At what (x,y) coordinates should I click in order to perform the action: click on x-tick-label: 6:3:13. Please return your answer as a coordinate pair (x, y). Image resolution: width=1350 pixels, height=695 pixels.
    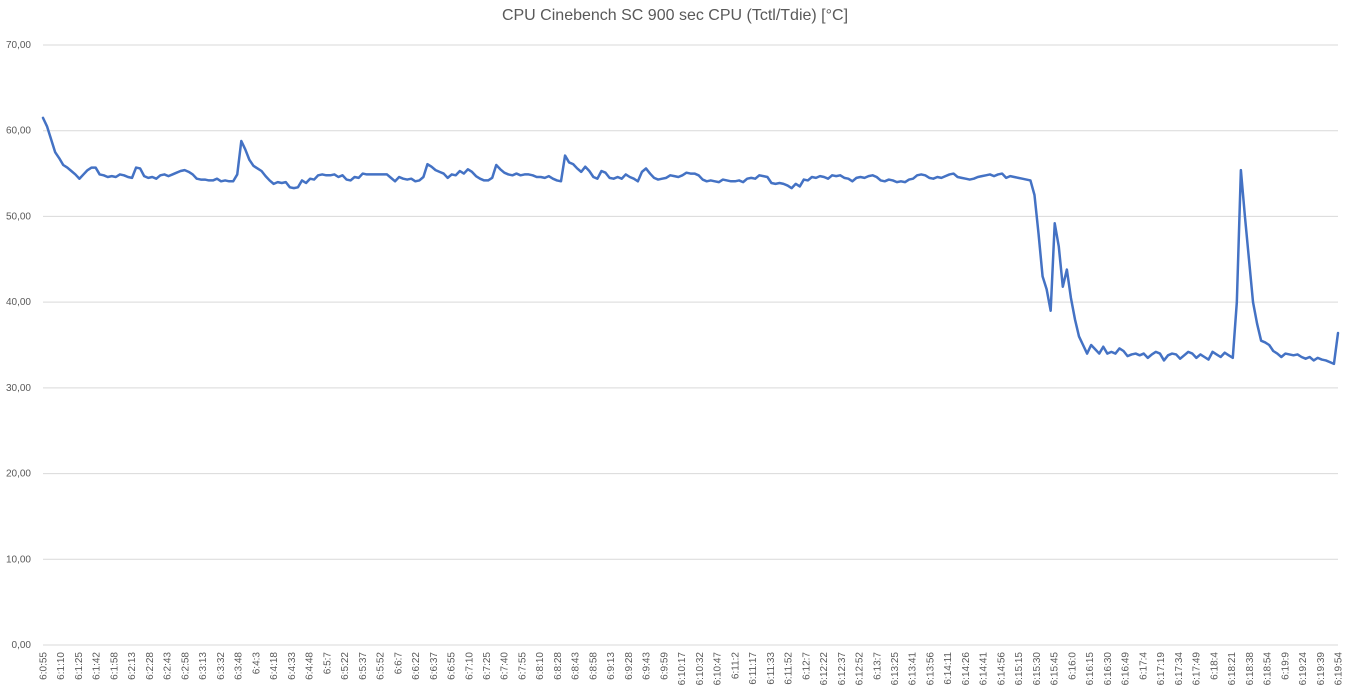
    Looking at the image, I should click on (203, 666).